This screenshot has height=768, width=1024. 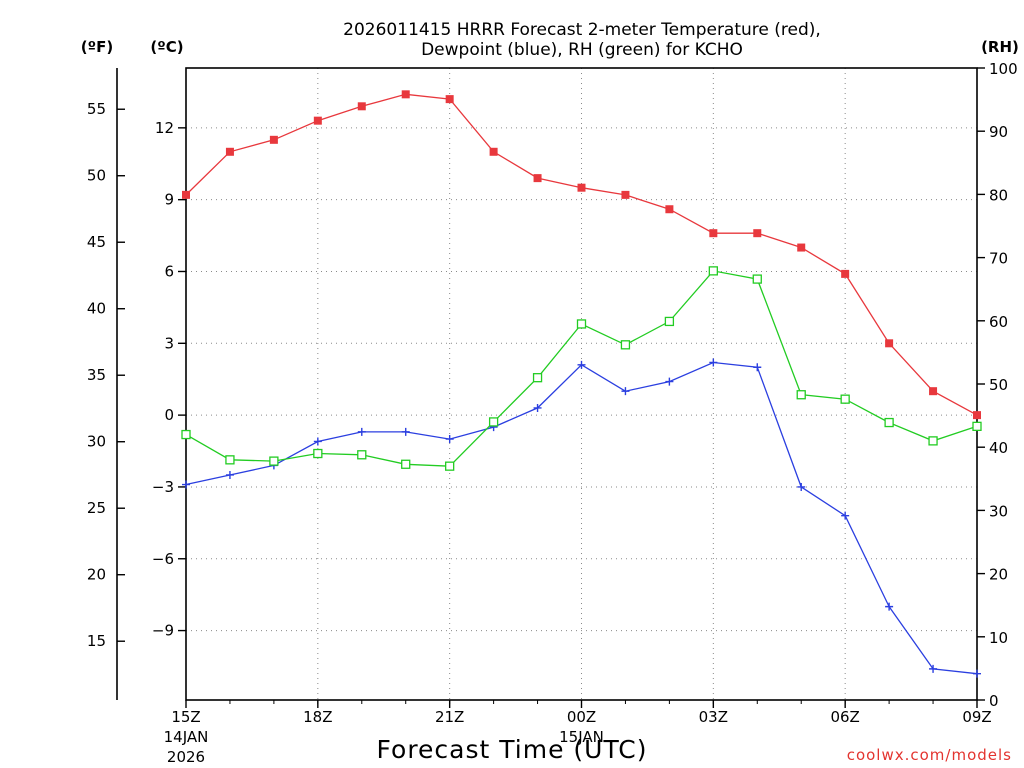 I want to click on rh-unit-label: (RH), so click(x=1000, y=47).